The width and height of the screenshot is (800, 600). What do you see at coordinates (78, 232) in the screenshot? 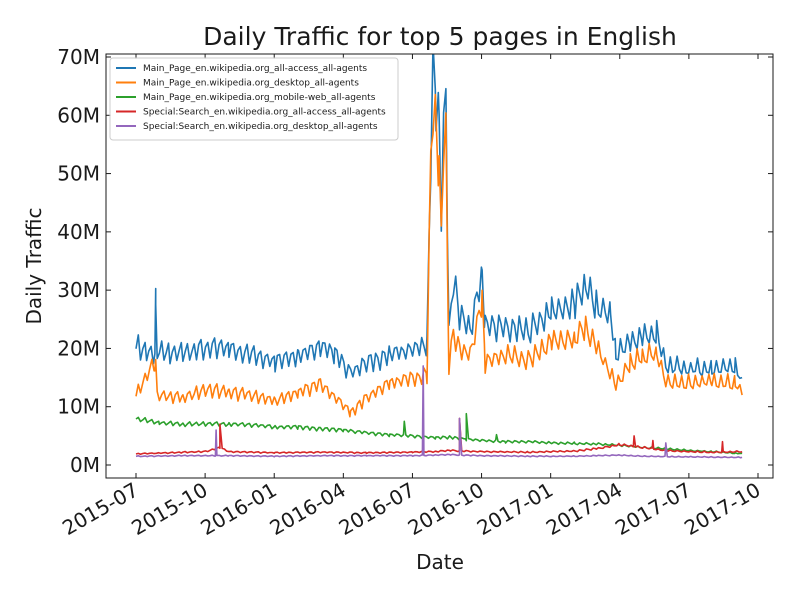
I see `y-tick-label: 40M` at bounding box center [78, 232].